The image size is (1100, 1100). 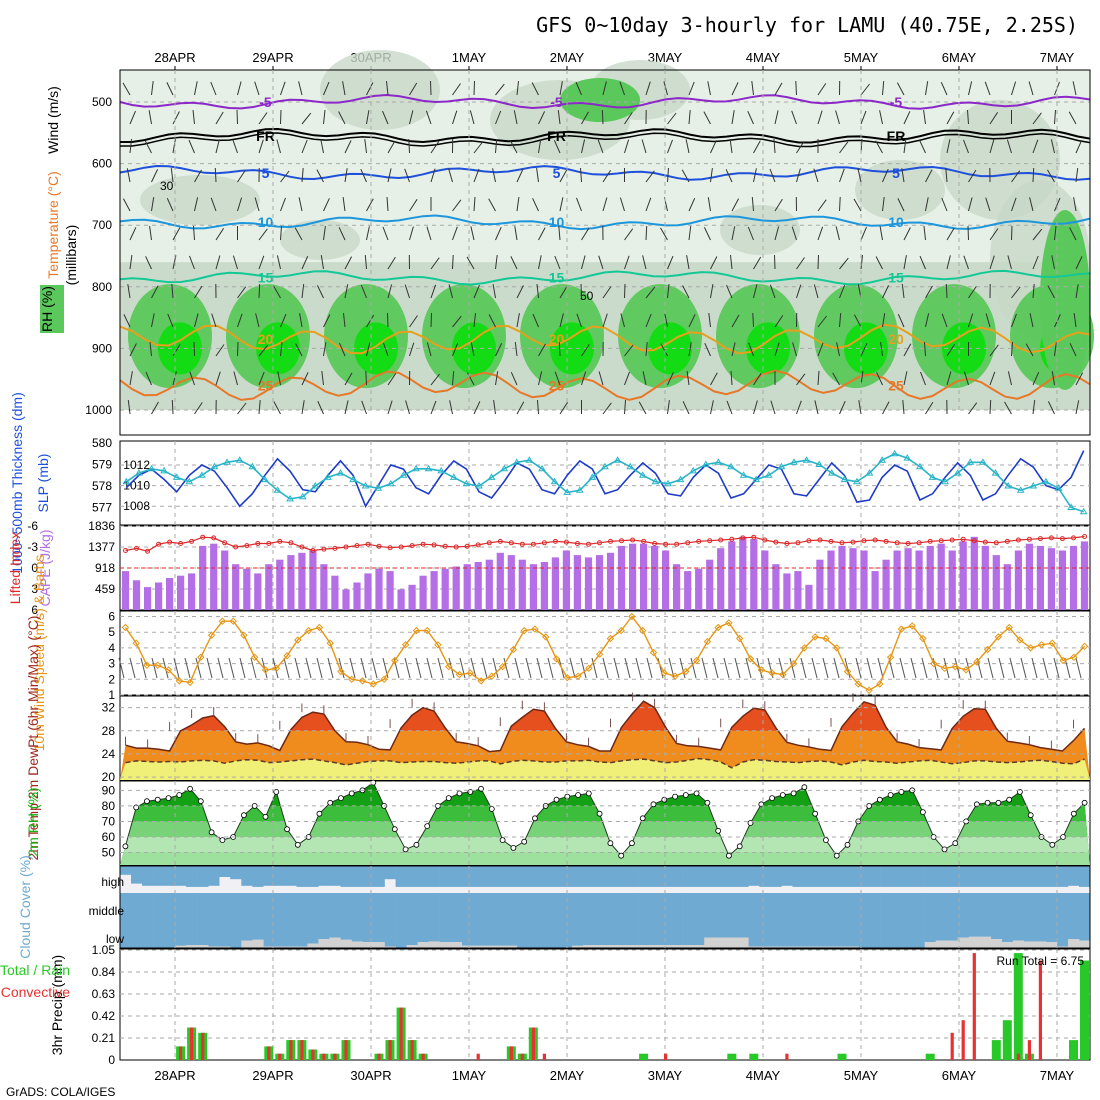 What do you see at coordinates (33, 821) in the screenshot?
I see `rh2m-axis-label: 2m RH (%)` at bounding box center [33, 821].